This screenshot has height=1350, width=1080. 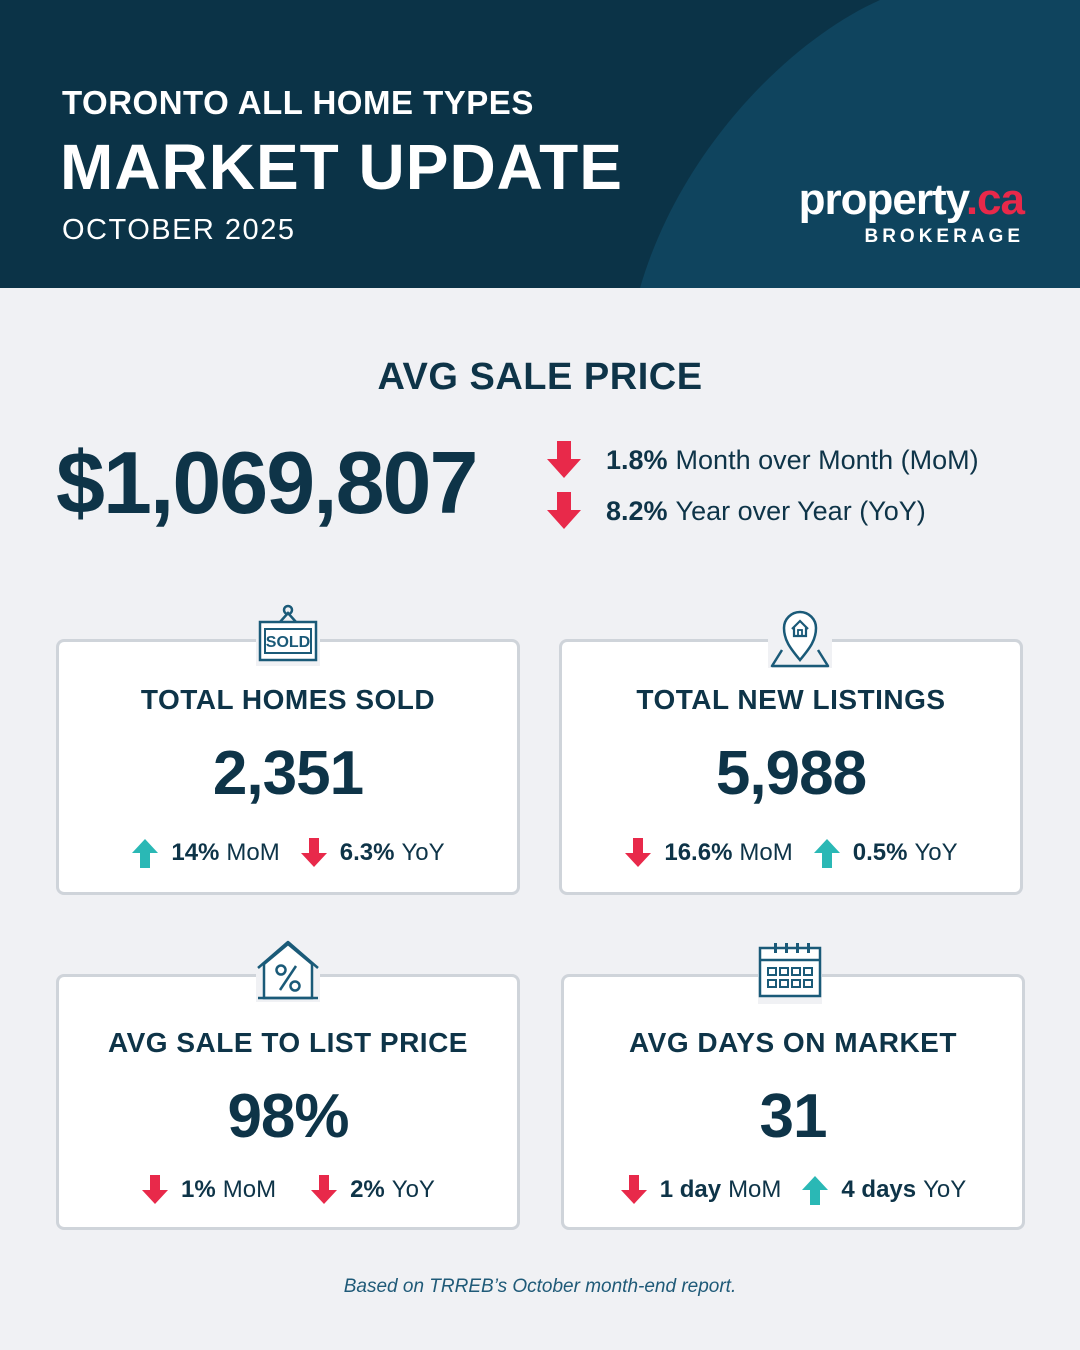 I want to click on header-date: OCTOBER 2025, so click(x=179, y=230).